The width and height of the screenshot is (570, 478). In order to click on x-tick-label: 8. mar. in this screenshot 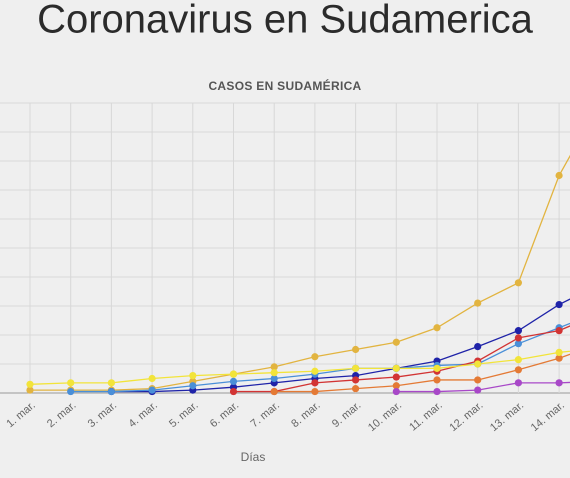, I will do `click(305, 414)`.